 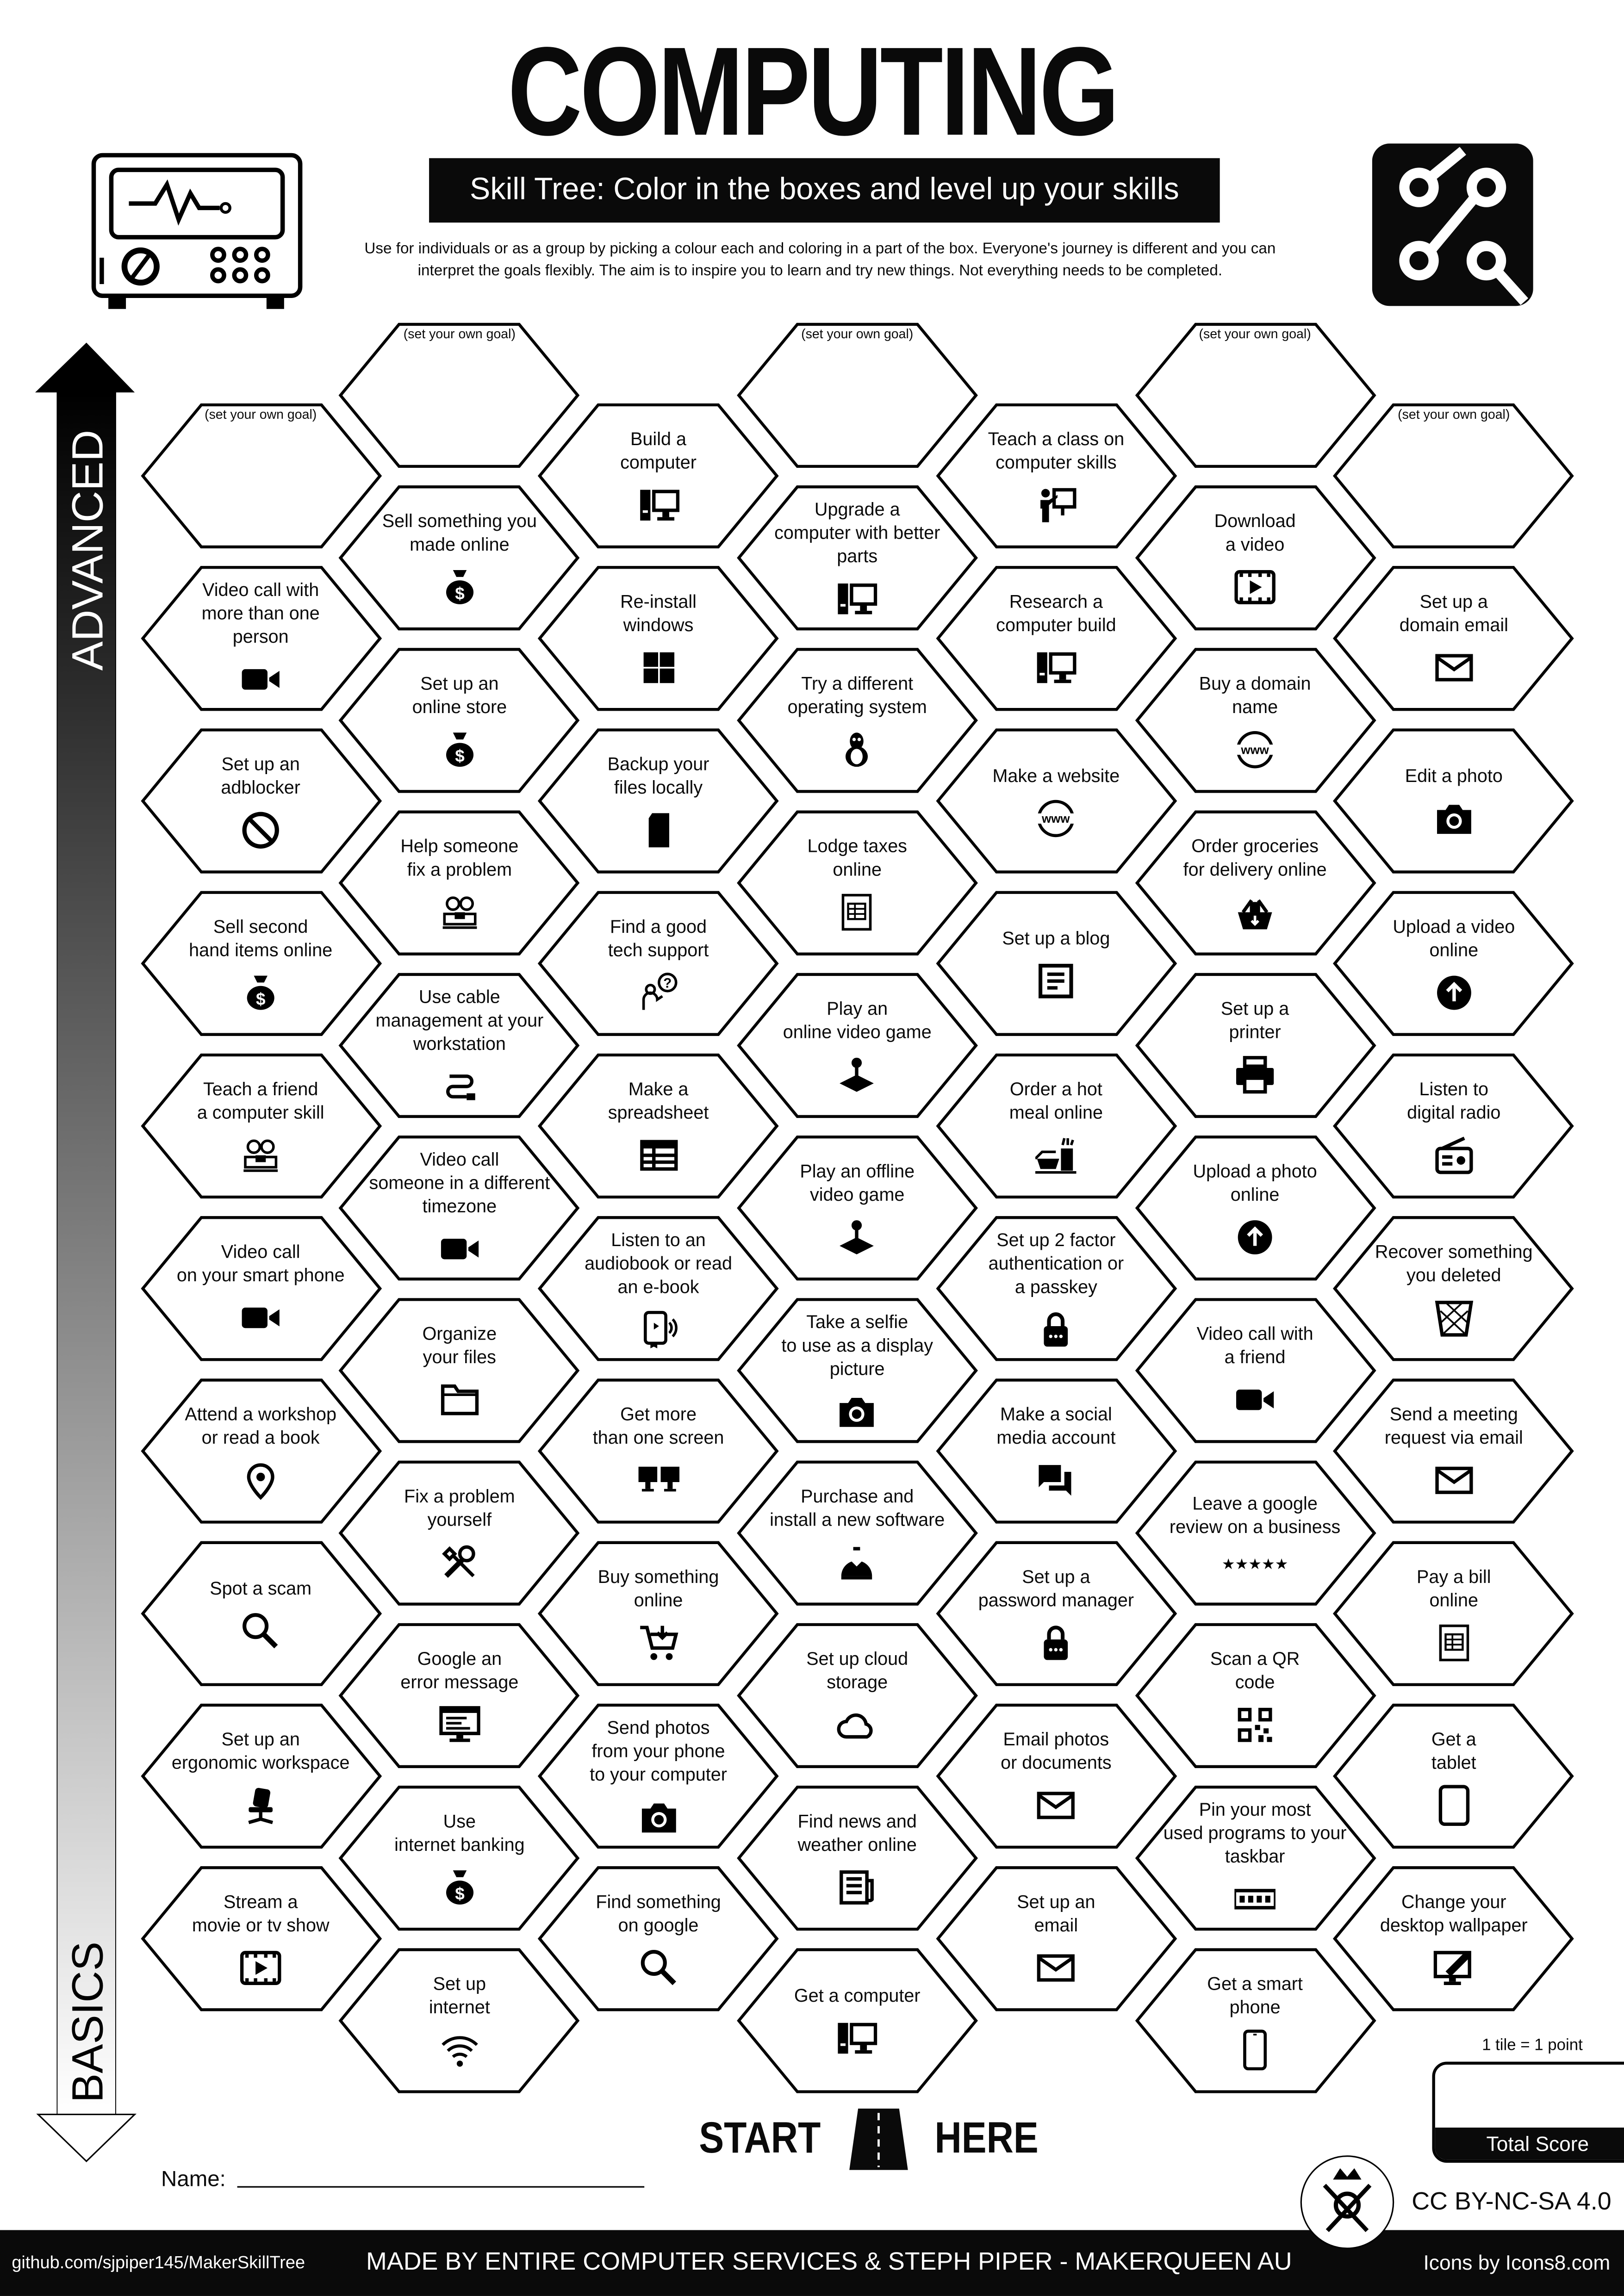 I want to click on skill-tile: Order a hot meal online, so click(x=1056, y=1126).